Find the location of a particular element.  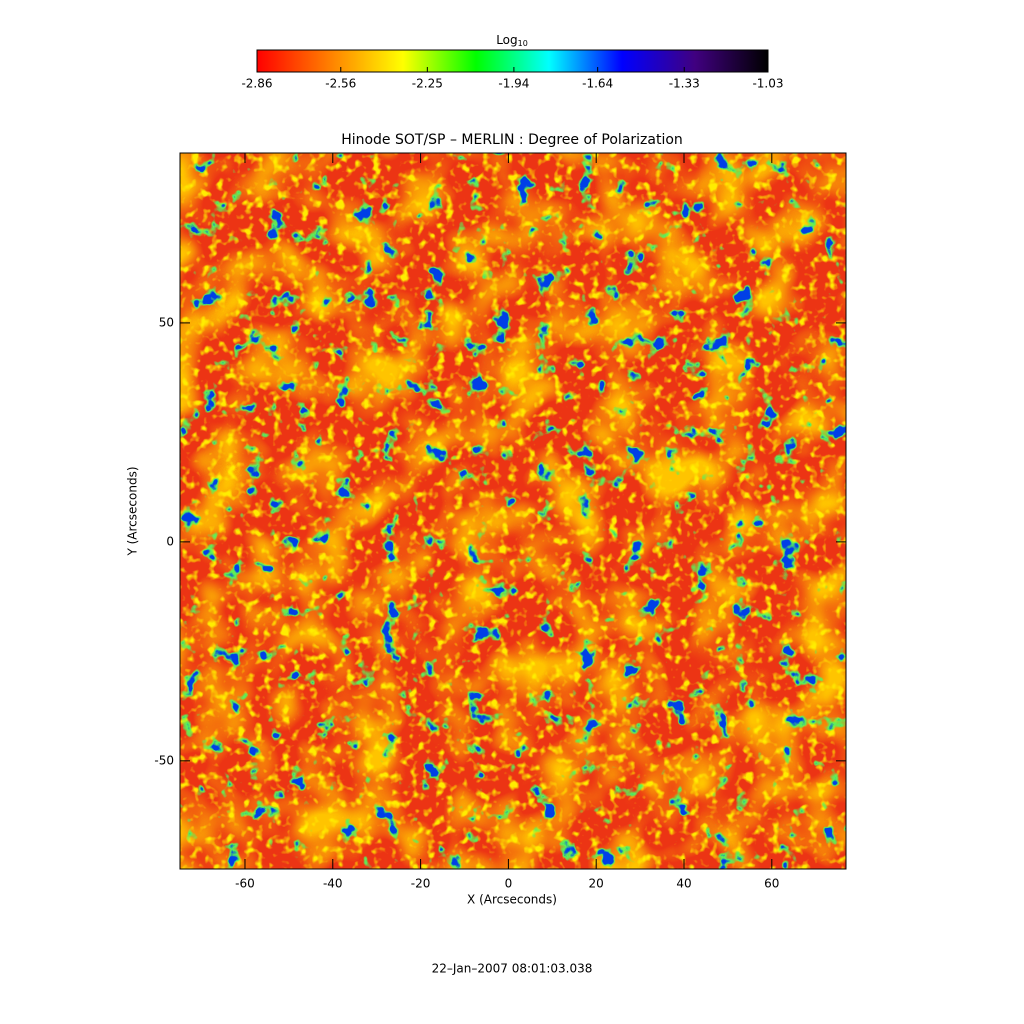

colorbar-tick-label: -2.56 is located at coordinates (340, 84).